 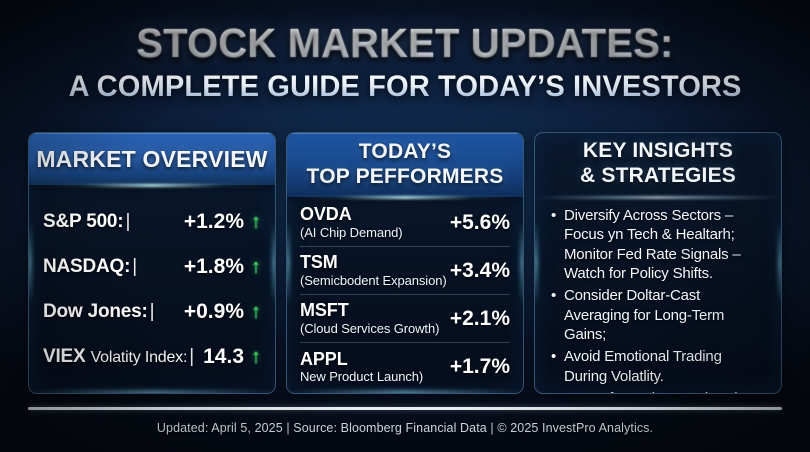 I want to click on performer-ticker: APPL, so click(x=324, y=358).